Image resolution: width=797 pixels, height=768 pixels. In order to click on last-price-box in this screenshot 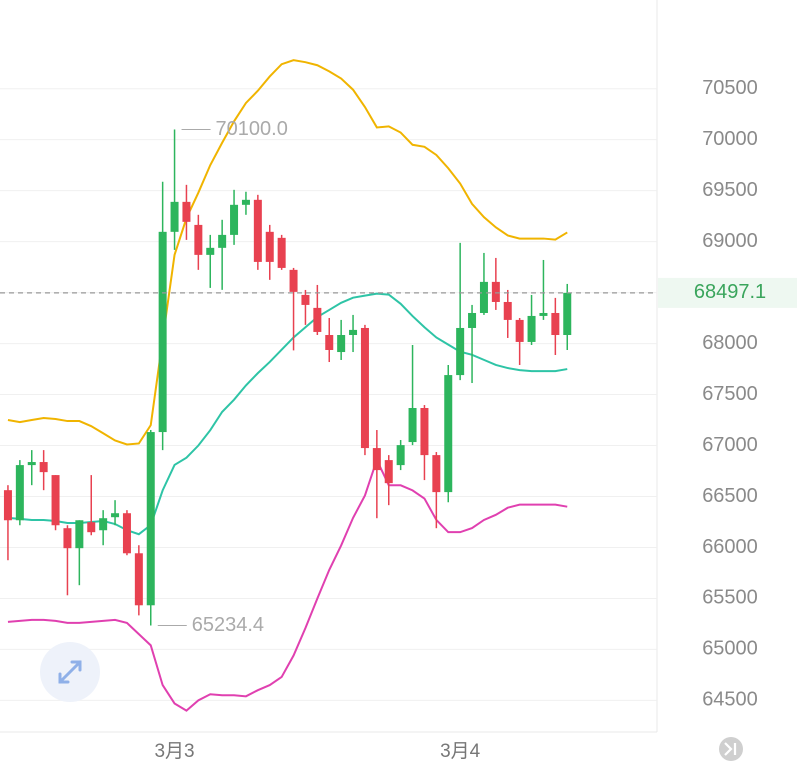, I will do `click(727, 292)`.